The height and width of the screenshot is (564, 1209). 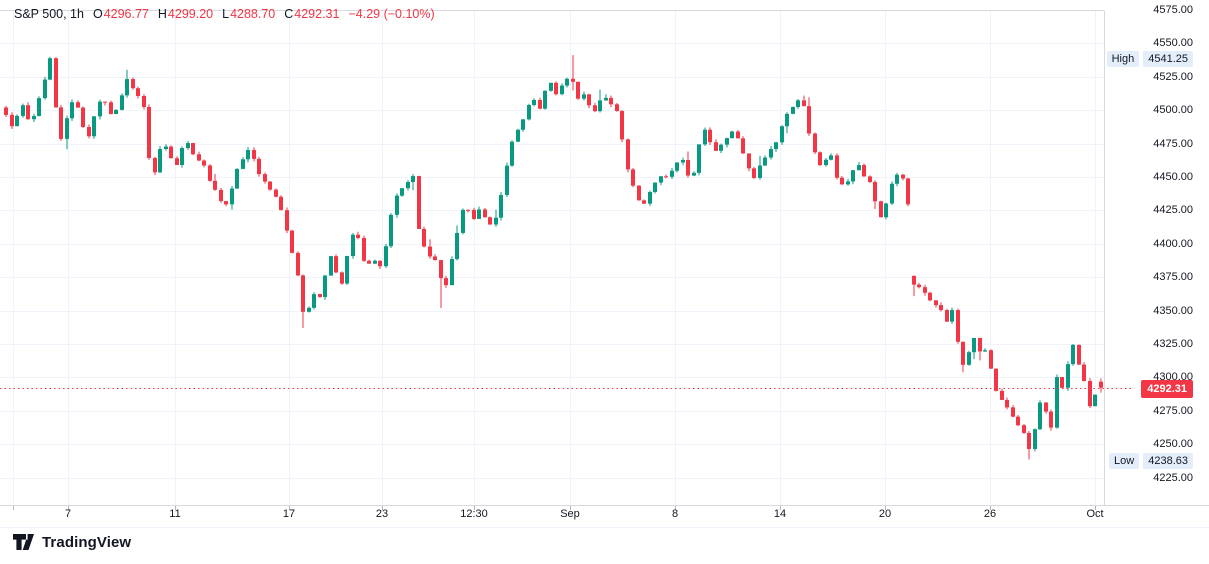 What do you see at coordinates (1173, 143) in the screenshot?
I see `price-axis-label: 4475.00` at bounding box center [1173, 143].